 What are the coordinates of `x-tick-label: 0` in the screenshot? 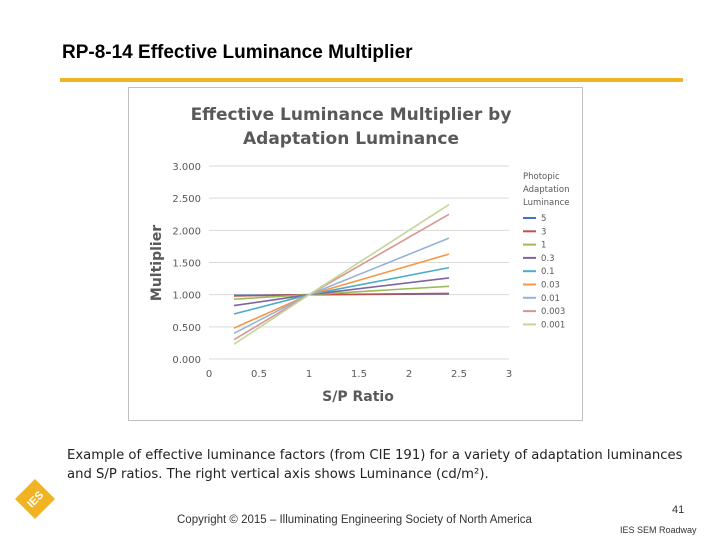 It's located at (209, 374).